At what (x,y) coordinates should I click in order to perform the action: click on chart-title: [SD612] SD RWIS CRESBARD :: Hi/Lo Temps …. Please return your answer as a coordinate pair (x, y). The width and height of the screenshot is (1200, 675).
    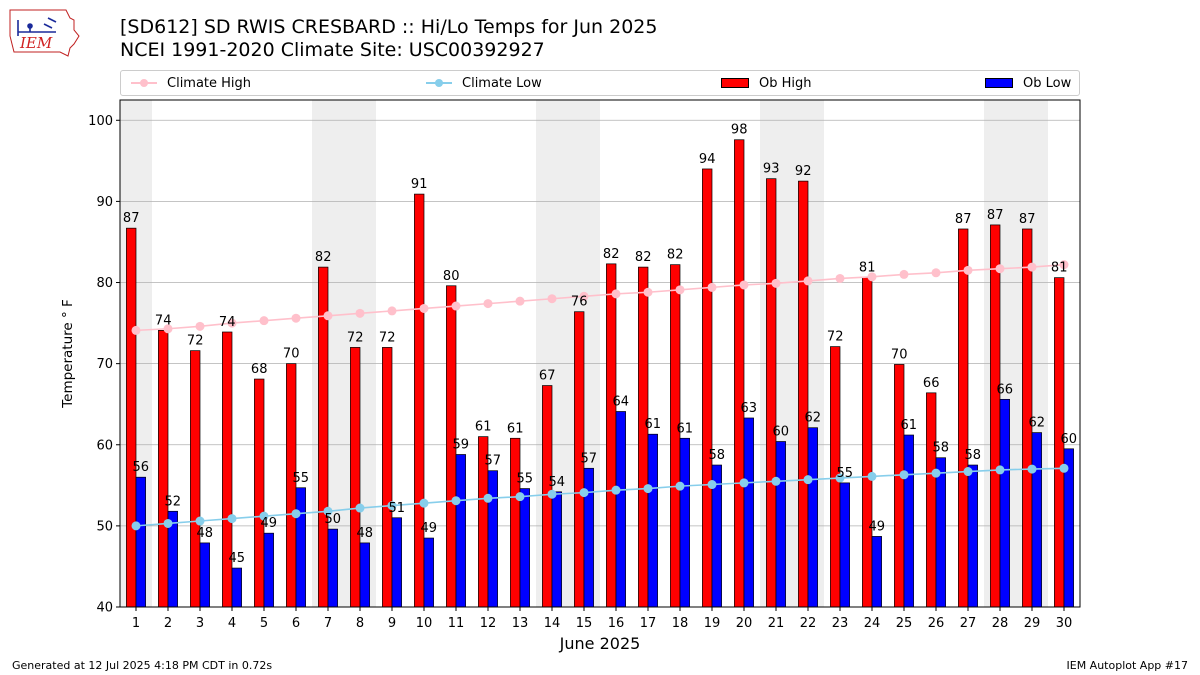
    Looking at the image, I should click on (389, 27).